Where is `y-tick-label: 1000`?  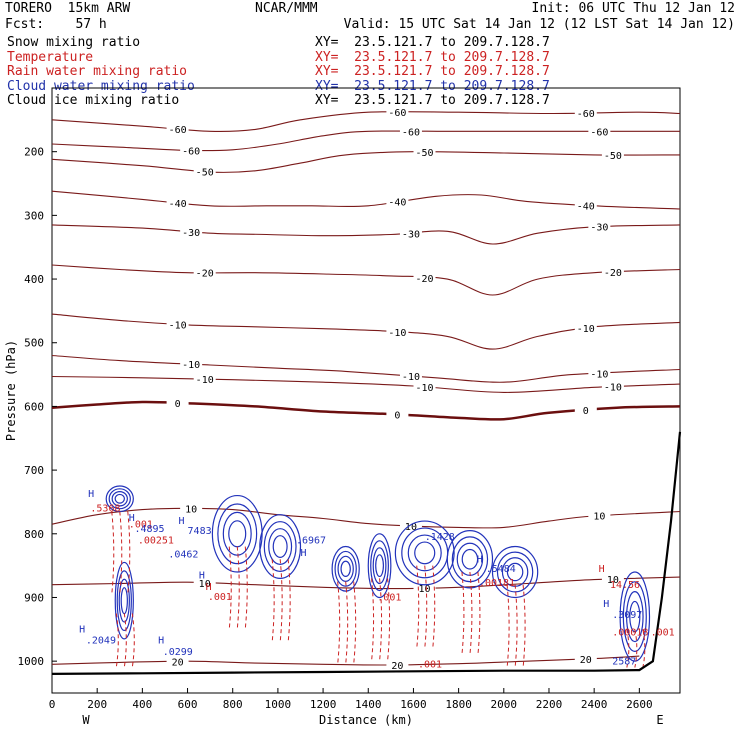 y-tick-label: 1000 is located at coordinates (31, 661).